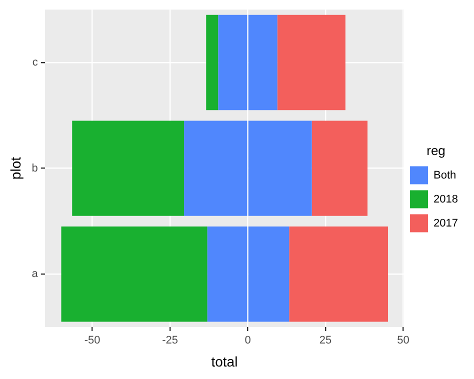  What do you see at coordinates (92, 340) in the screenshot?
I see `x-tick-label: -50` at bounding box center [92, 340].